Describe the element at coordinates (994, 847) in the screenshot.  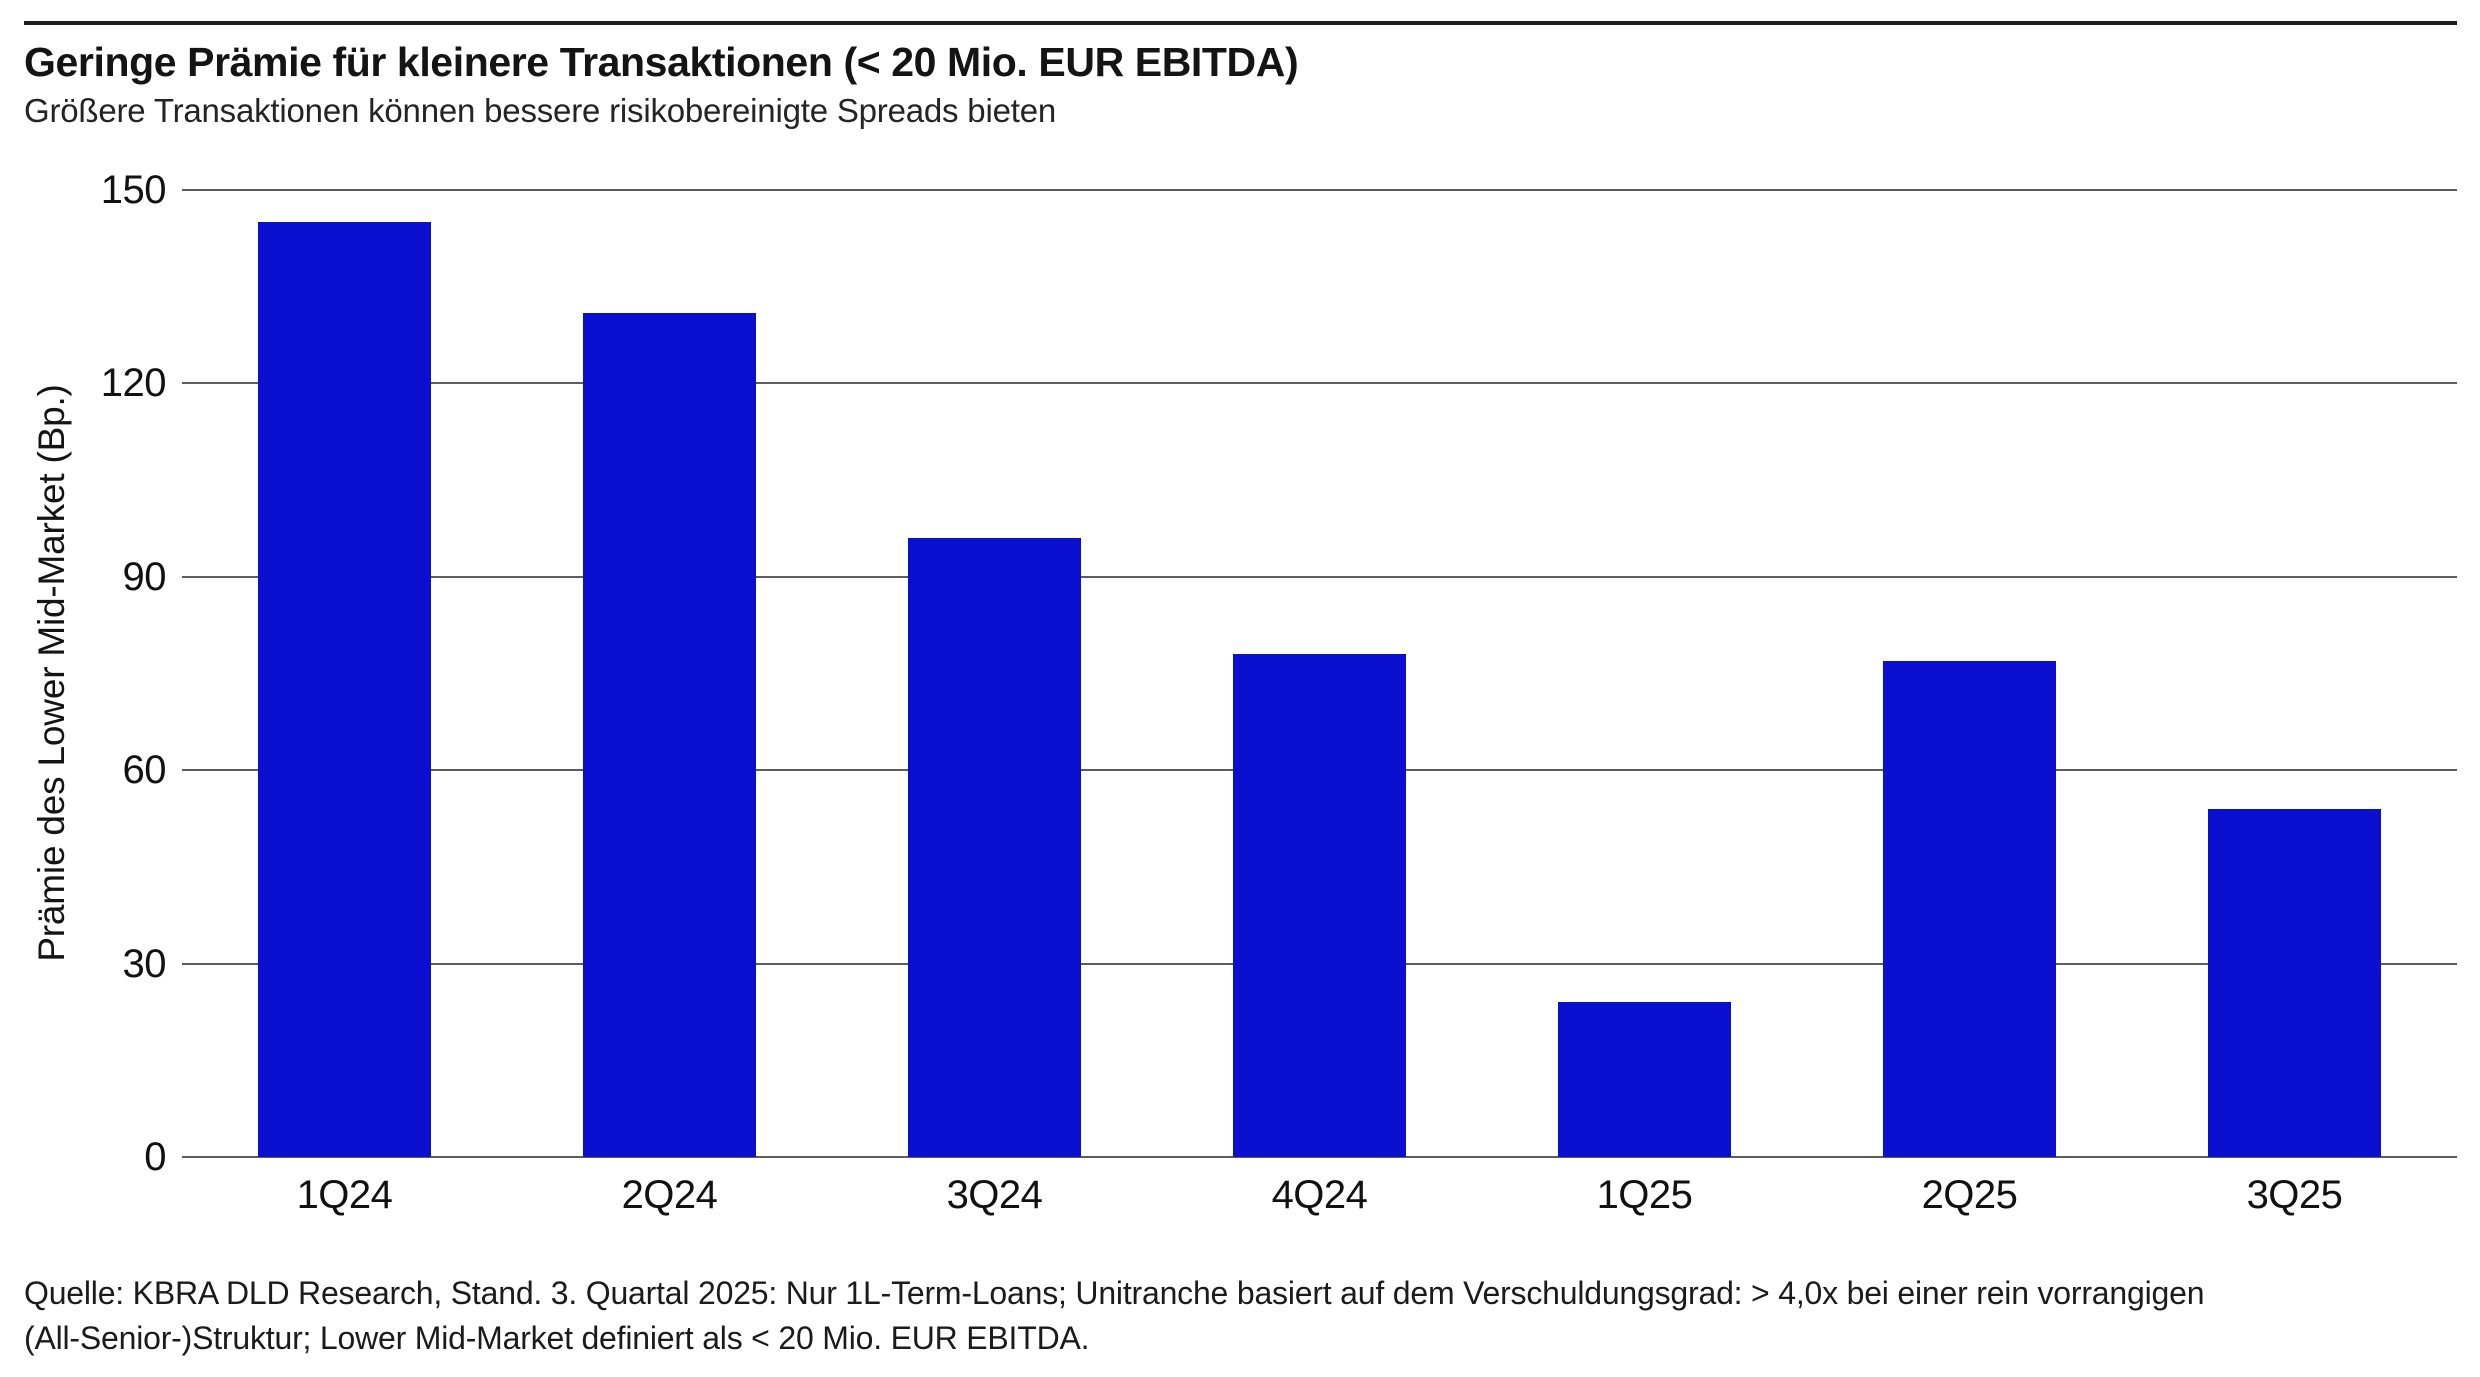
I see `bar-3q24` at that location.